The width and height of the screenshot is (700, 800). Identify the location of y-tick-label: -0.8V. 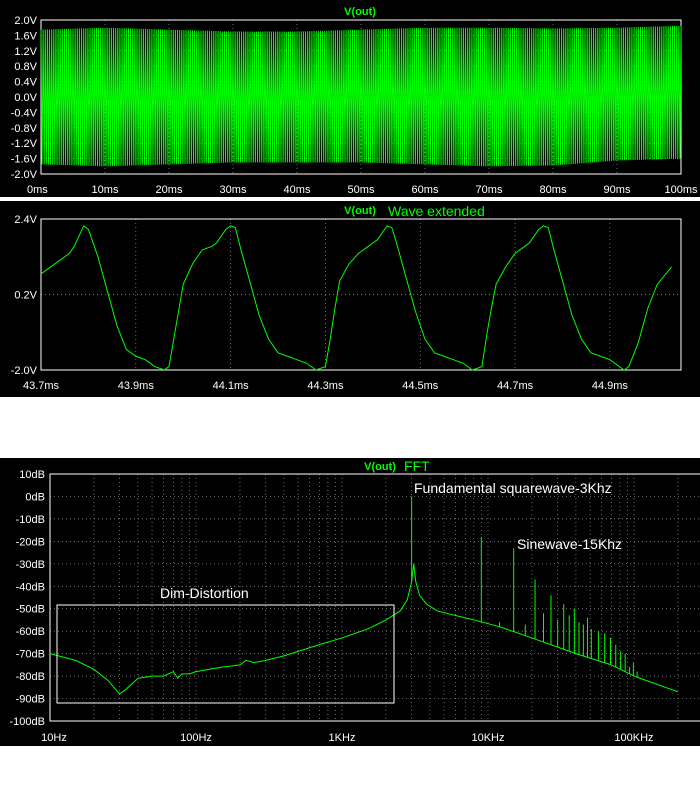
(24, 129).